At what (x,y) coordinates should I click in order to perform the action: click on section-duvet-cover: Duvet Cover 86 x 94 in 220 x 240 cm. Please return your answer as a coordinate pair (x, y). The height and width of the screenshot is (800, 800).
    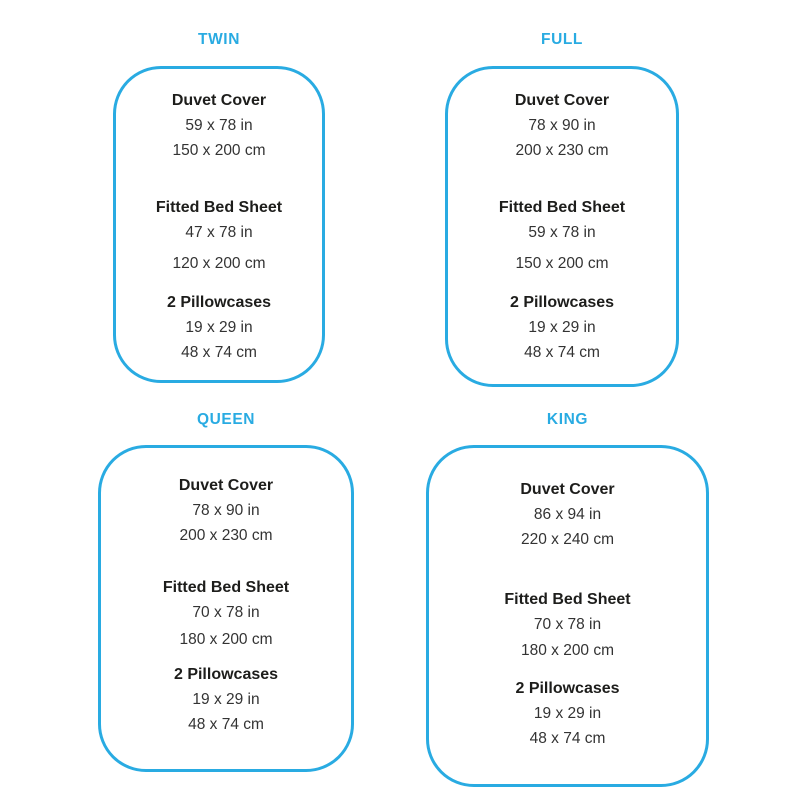
    Looking at the image, I should click on (567, 514).